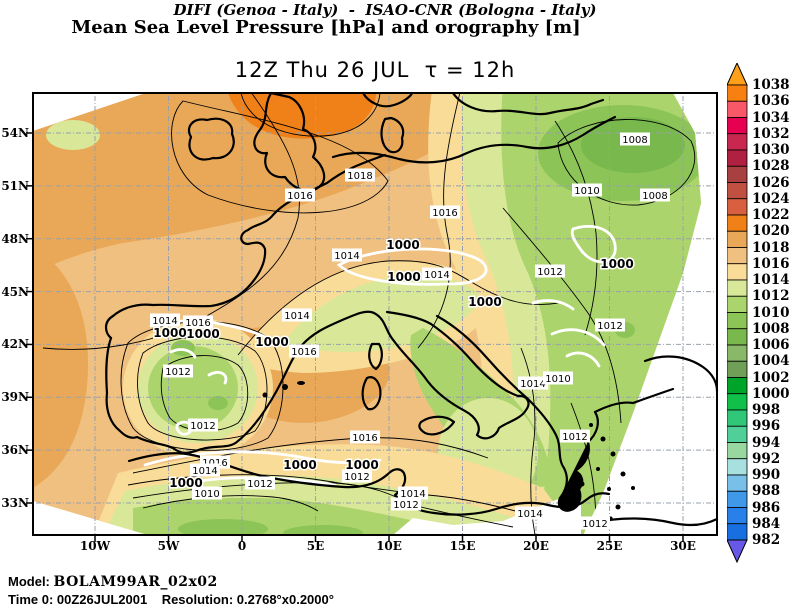 The height and width of the screenshot is (612, 792). What do you see at coordinates (15, 344) in the screenshot?
I see `lat-tick-label: 42N` at bounding box center [15, 344].